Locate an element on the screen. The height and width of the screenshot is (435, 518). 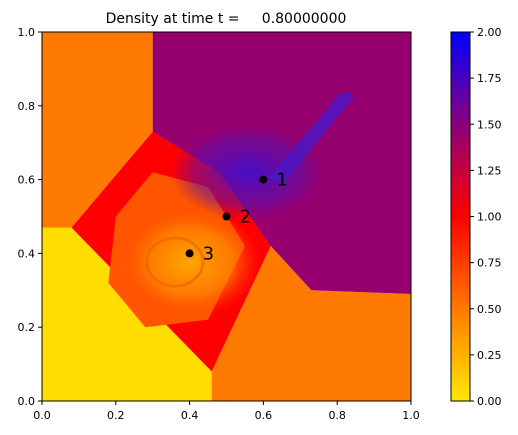
mixing-vortex is located at coordinates (175, 262).